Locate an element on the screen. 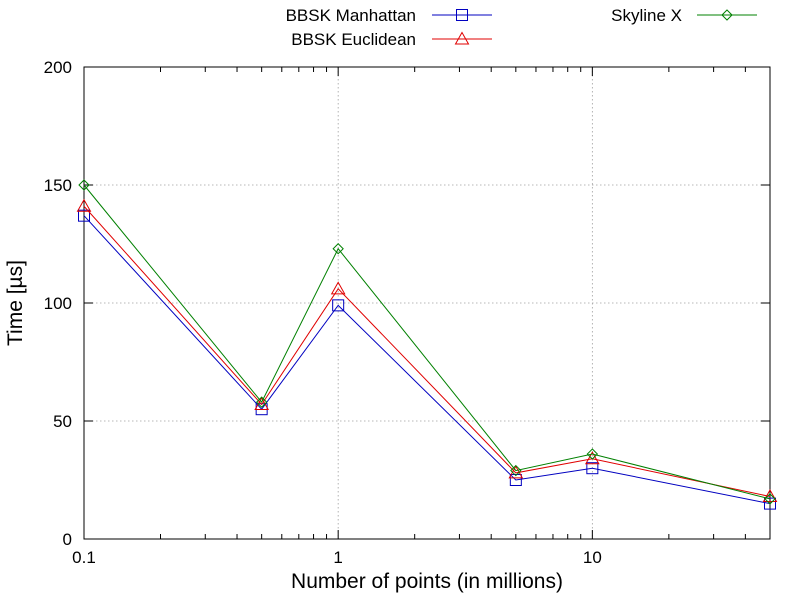 This screenshot has height=600, width=800. legend-item-bbsk-euclidean: BBSK Euclidean is located at coordinates (391, 39).